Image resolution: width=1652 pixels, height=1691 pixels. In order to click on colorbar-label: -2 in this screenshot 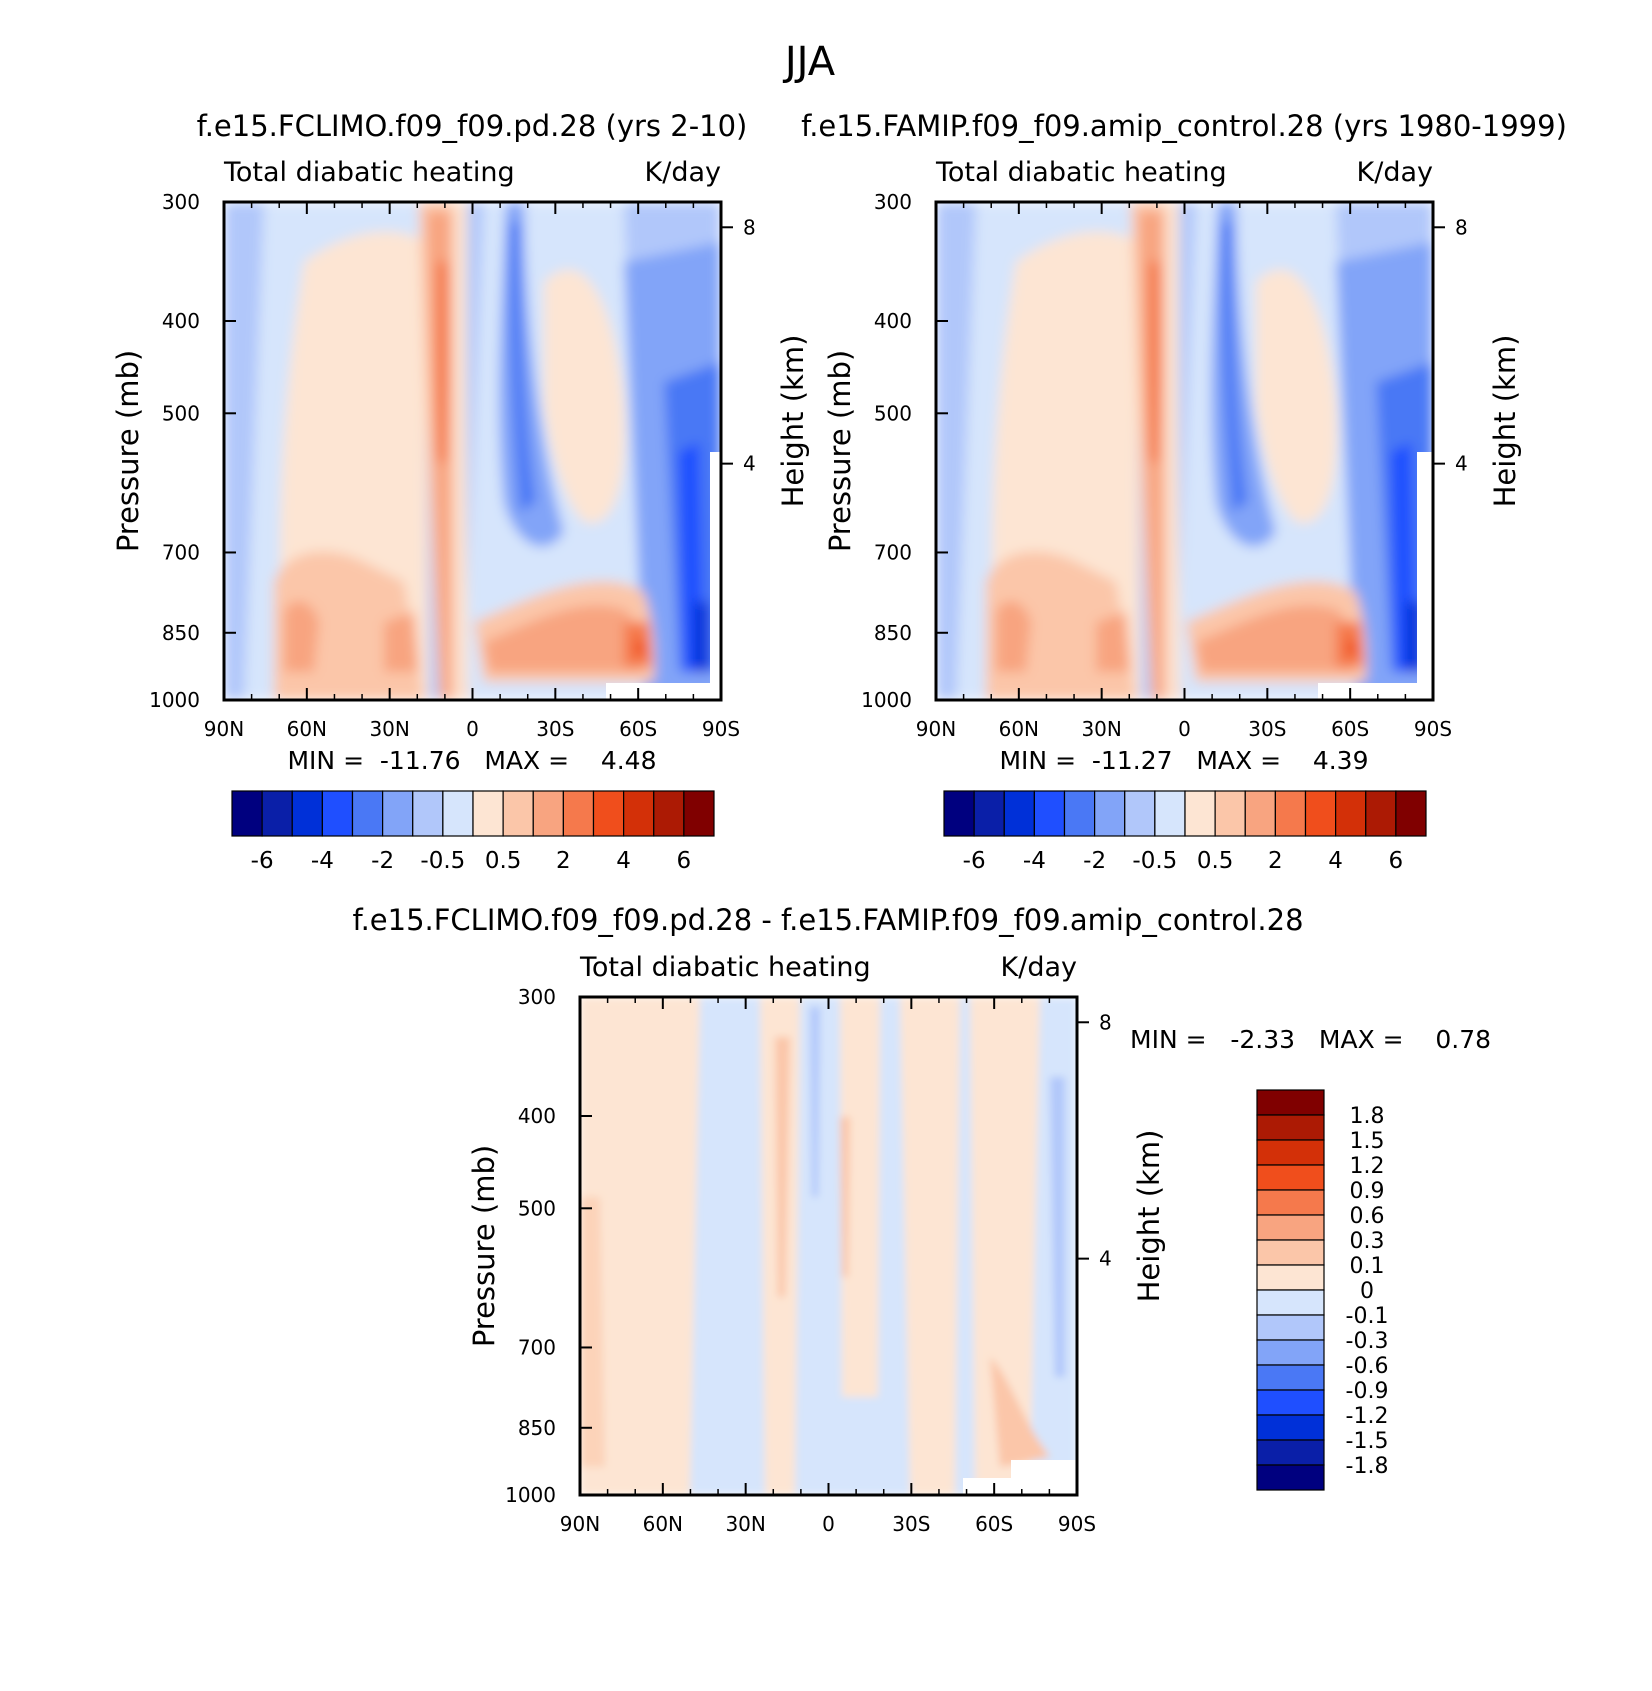, I will do `click(382, 861)`.